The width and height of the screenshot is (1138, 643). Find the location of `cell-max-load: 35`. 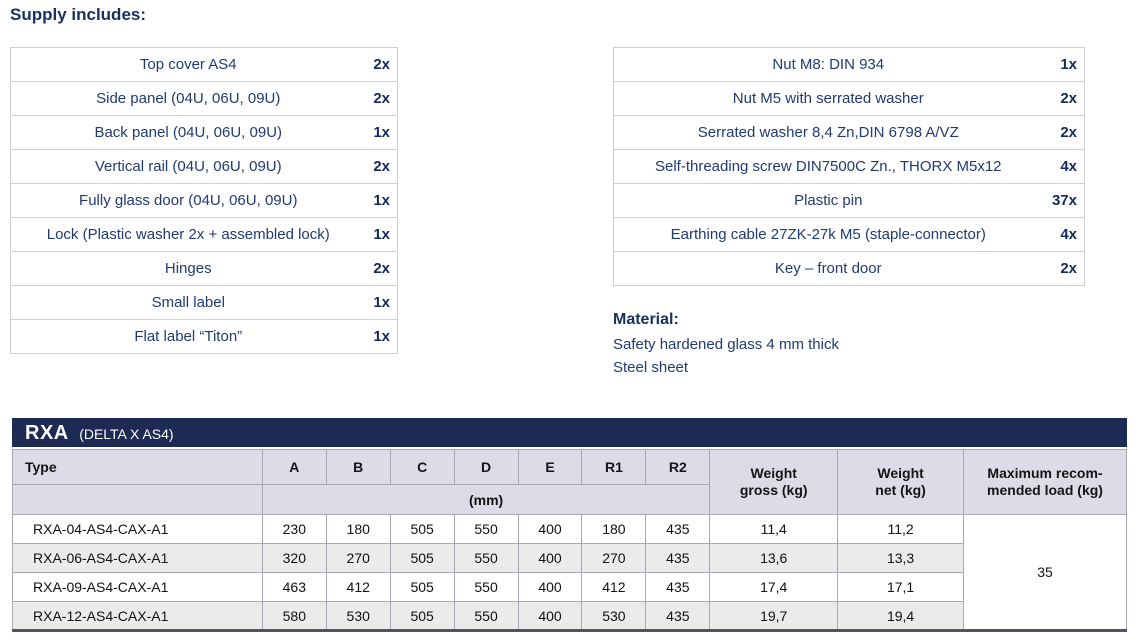

cell-max-load: 35 is located at coordinates (1045, 572).